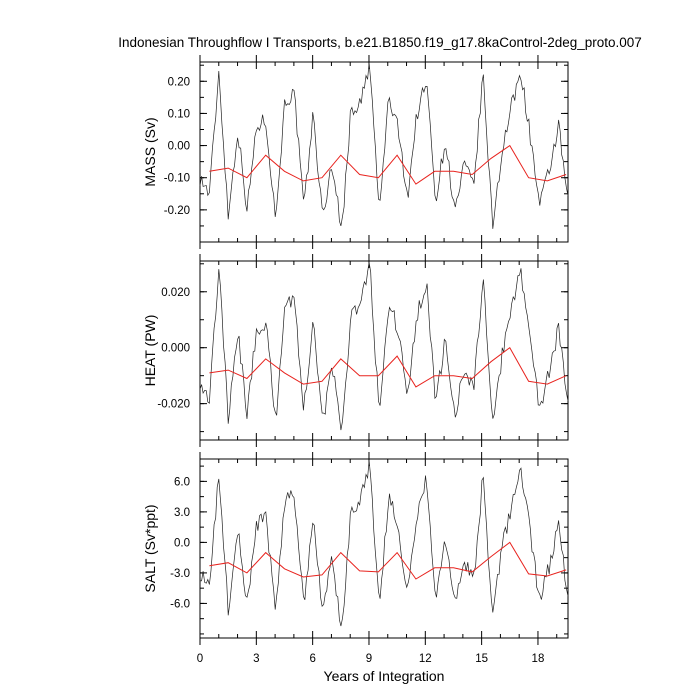  I want to click on mass-ytick-label: 0.10, so click(179, 114).